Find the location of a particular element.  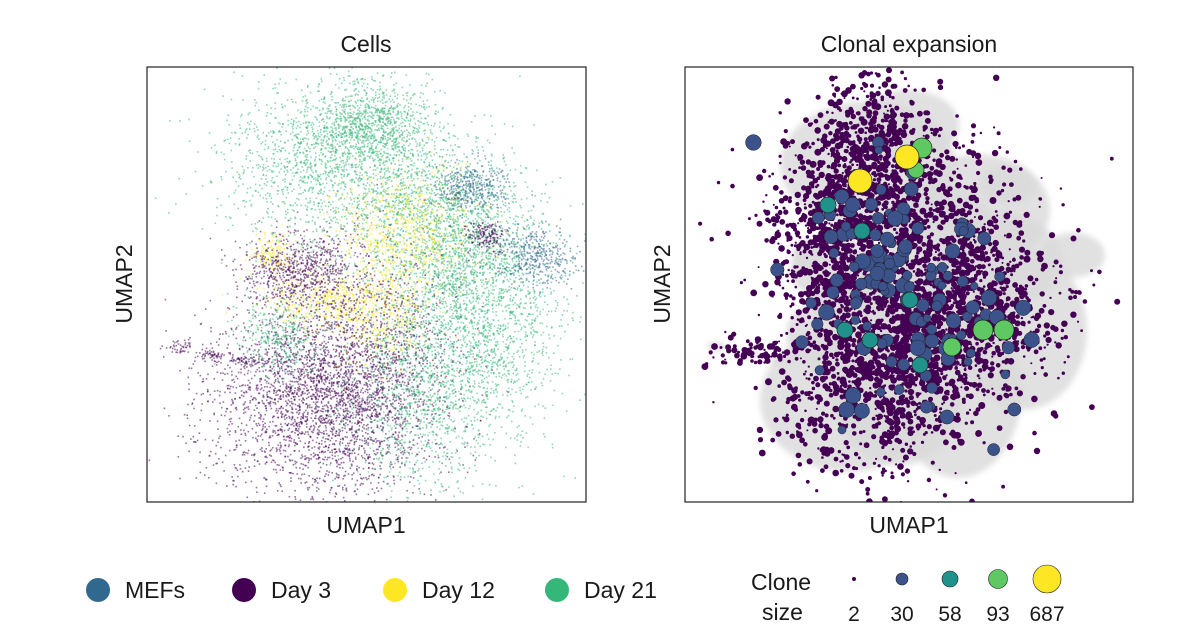

clone-size-label-2: 2 is located at coordinates (854, 614).